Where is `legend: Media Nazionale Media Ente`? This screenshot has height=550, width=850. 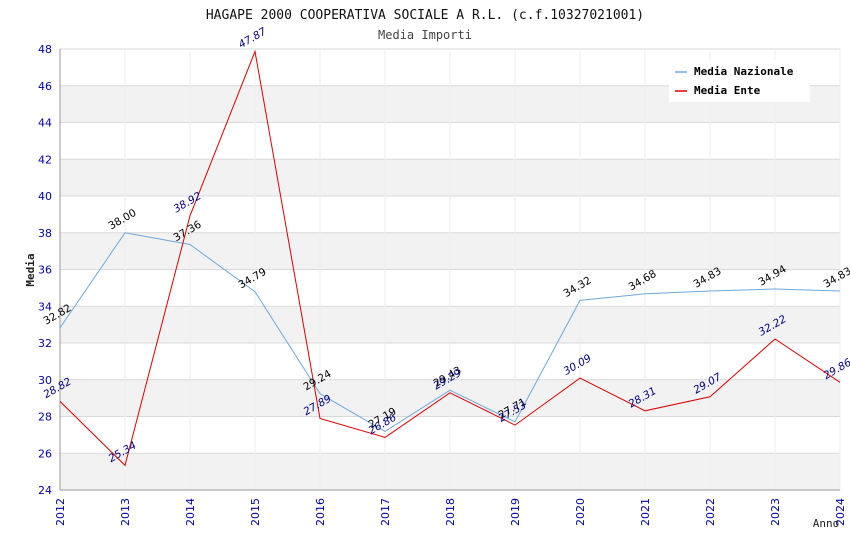 legend: Media Nazionale Media Ente is located at coordinates (739, 81).